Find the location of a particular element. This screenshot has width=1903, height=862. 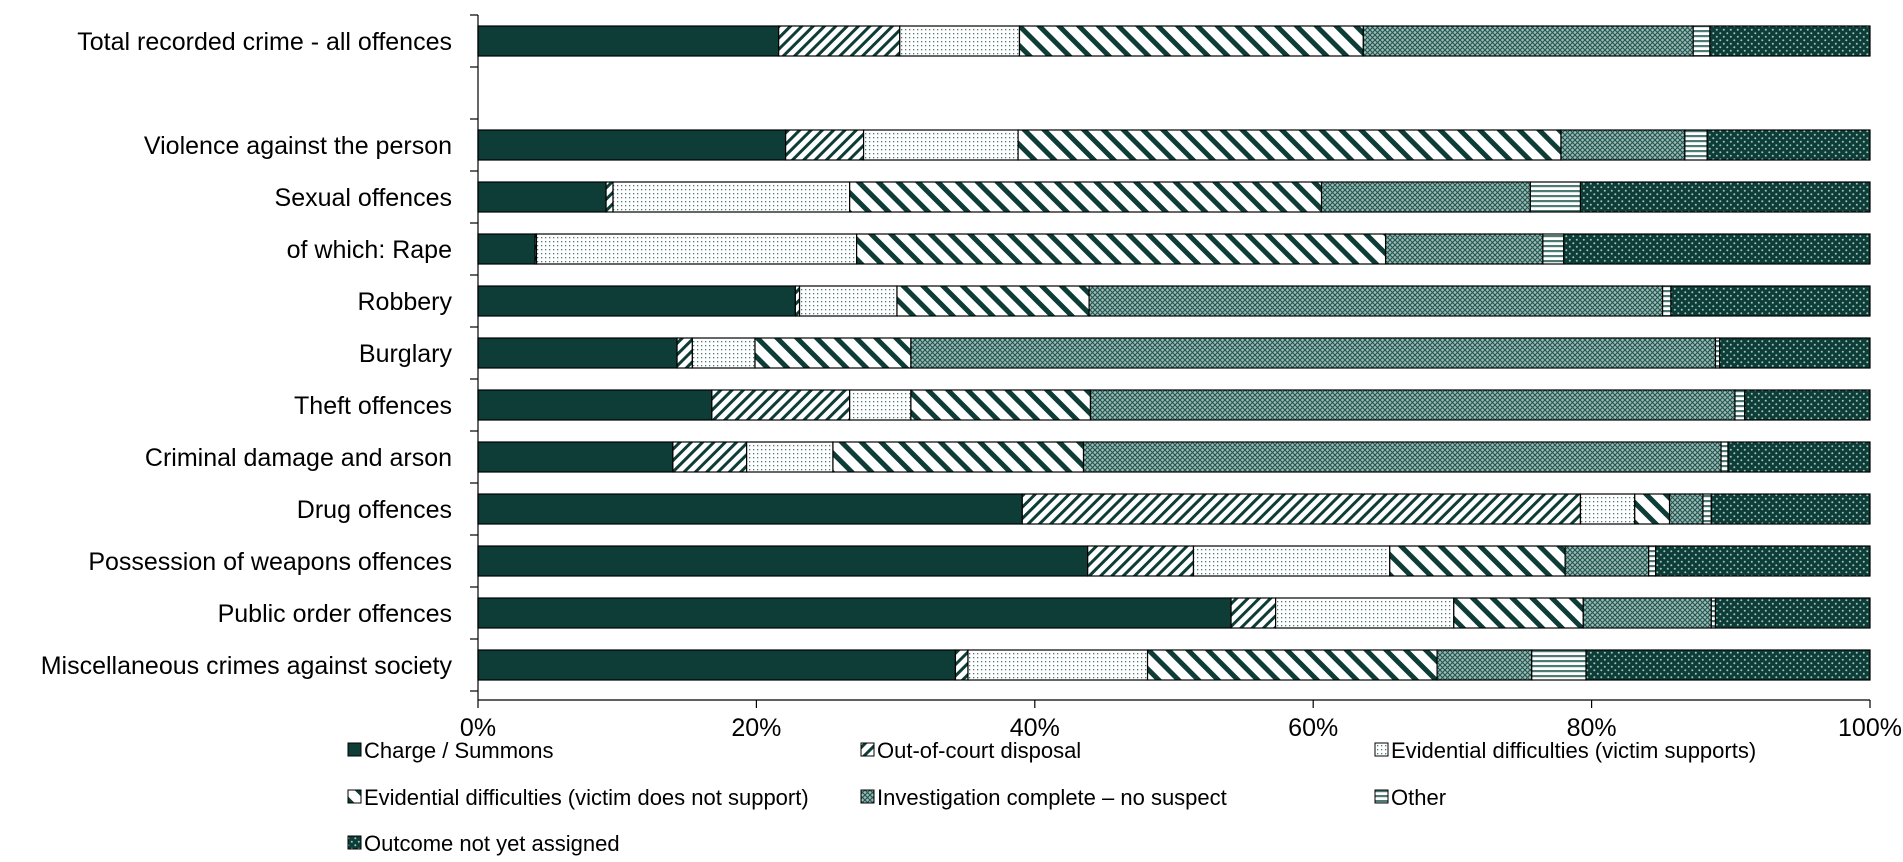

bar-segment-charge-summons-theft-offences is located at coordinates (595, 405).